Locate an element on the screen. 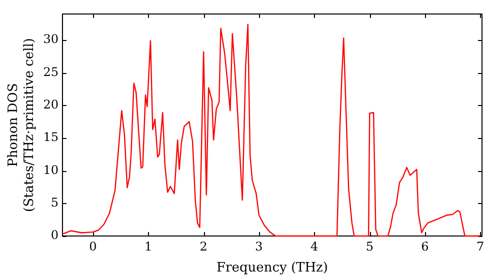 This screenshot has width=500, height=280. x-tick-label: 1 is located at coordinates (148, 246).